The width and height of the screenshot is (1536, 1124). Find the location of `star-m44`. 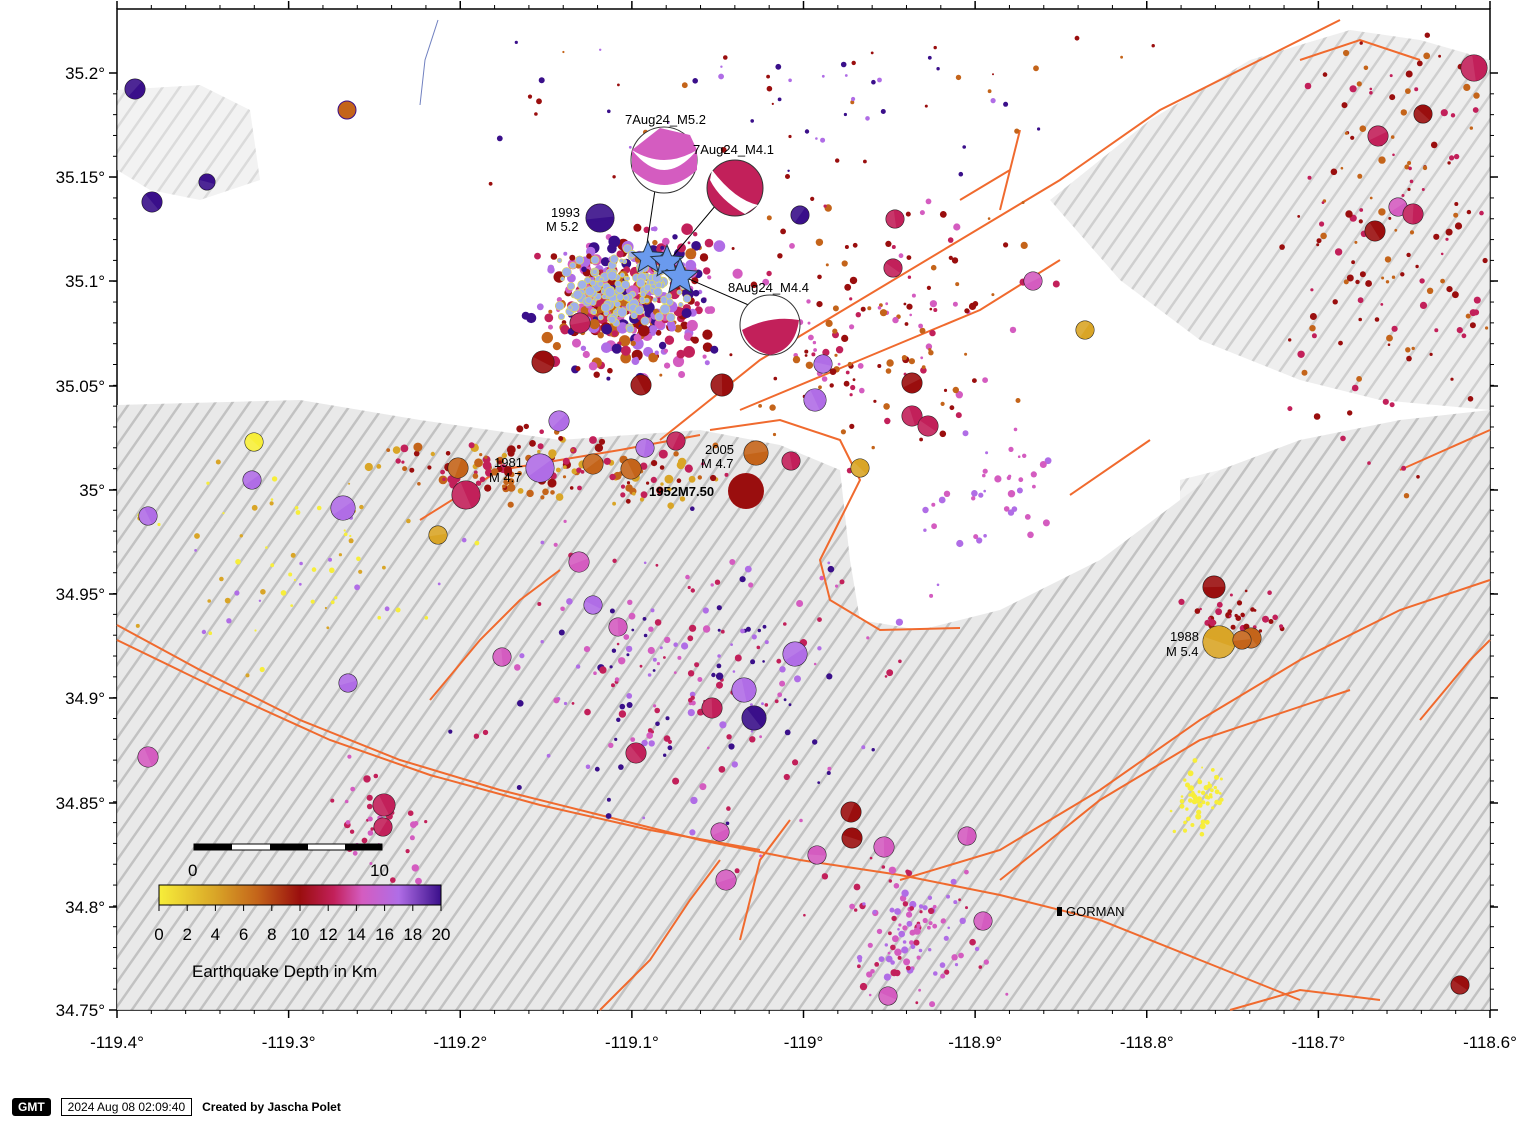

star-m44 is located at coordinates (680, 275).